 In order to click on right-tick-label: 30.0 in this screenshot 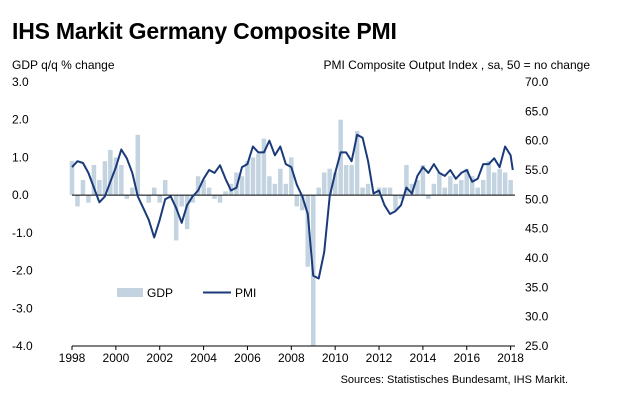, I will do `click(537, 317)`.